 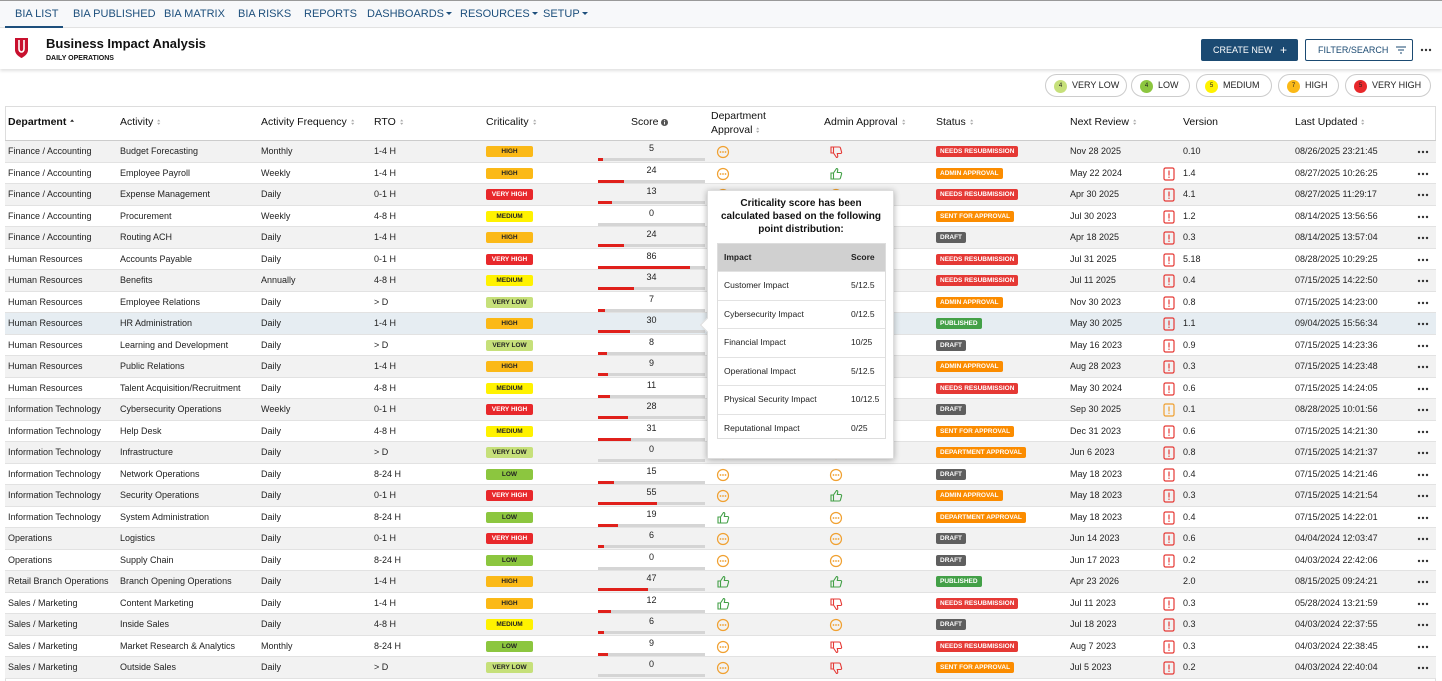 I want to click on nav-tab: REPORTS, so click(x=330, y=14).